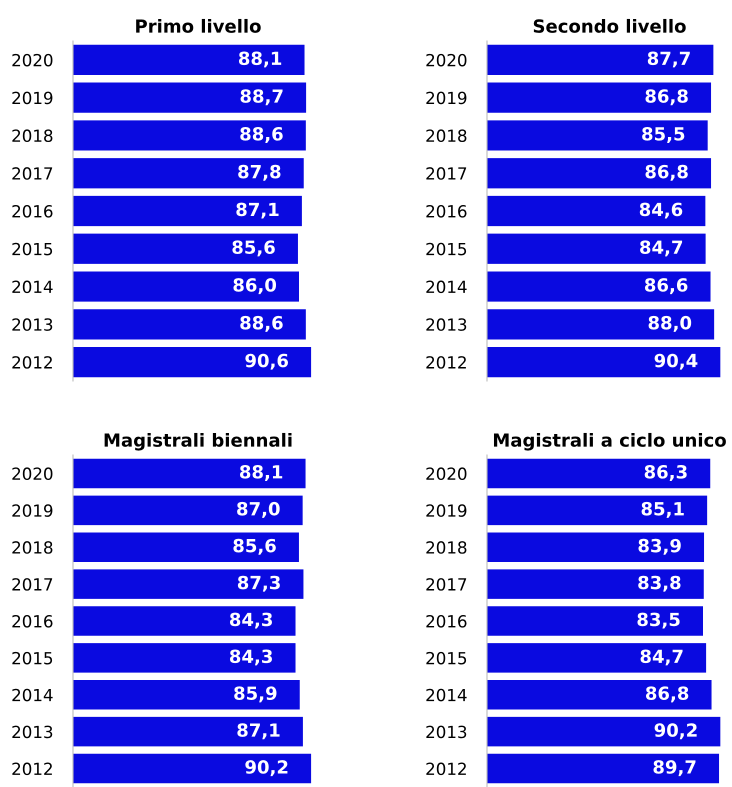 The width and height of the screenshot is (732, 787). What do you see at coordinates (659, 584) in the screenshot?
I see `data-label: 83,8` at bounding box center [659, 584].